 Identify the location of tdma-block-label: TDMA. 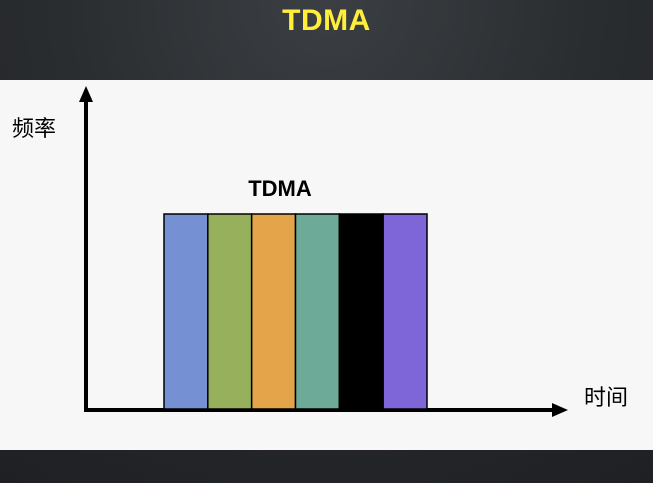
(280, 188).